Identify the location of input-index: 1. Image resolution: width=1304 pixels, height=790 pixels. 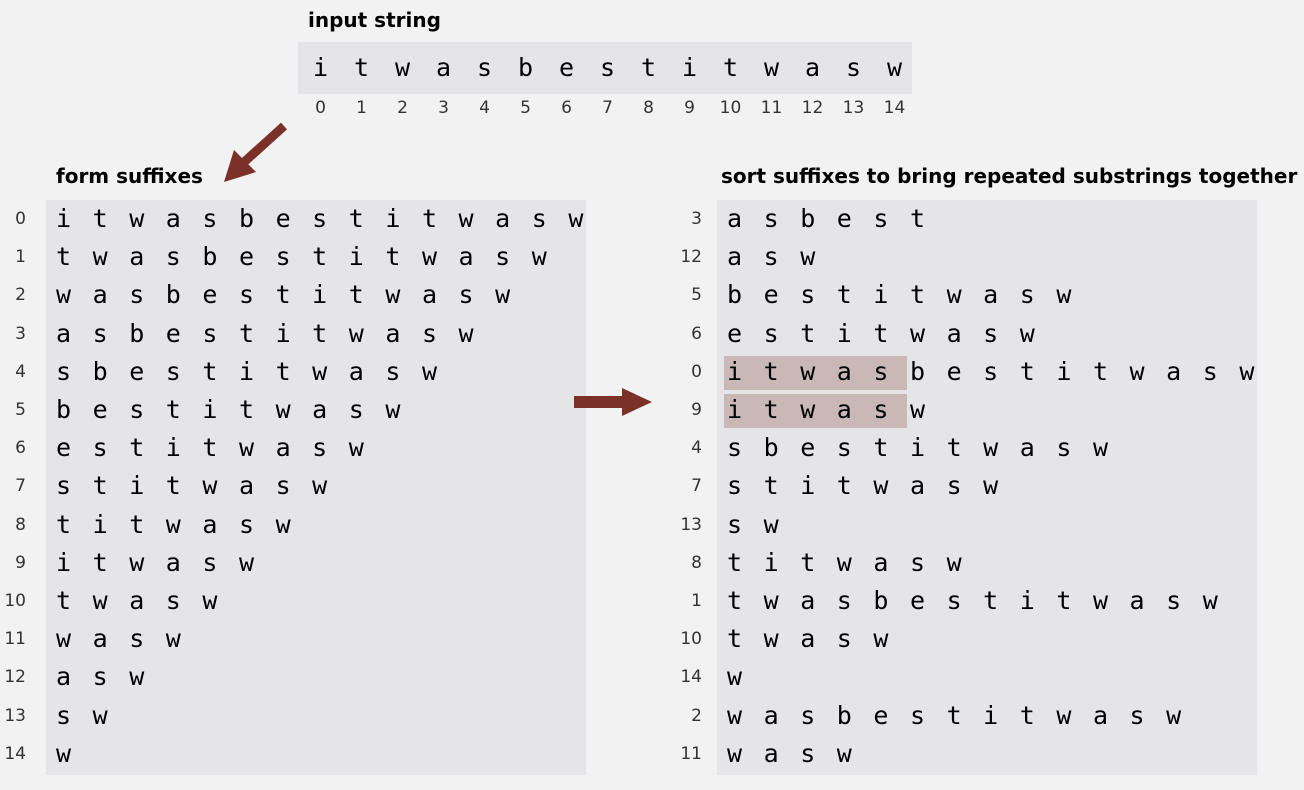
(361, 108).